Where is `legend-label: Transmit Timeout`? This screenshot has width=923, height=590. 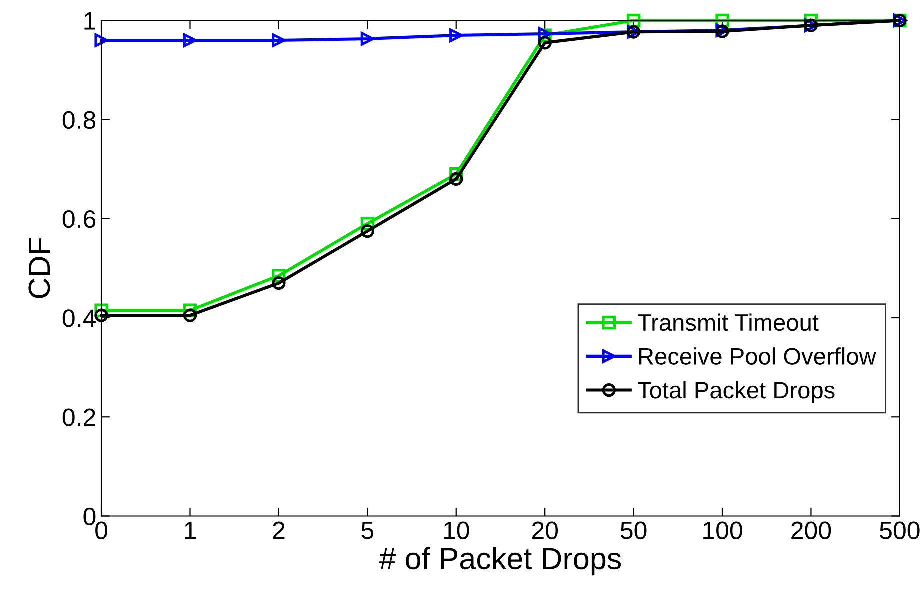
legend-label: Transmit Timeout is located at coordinates (728, 323).